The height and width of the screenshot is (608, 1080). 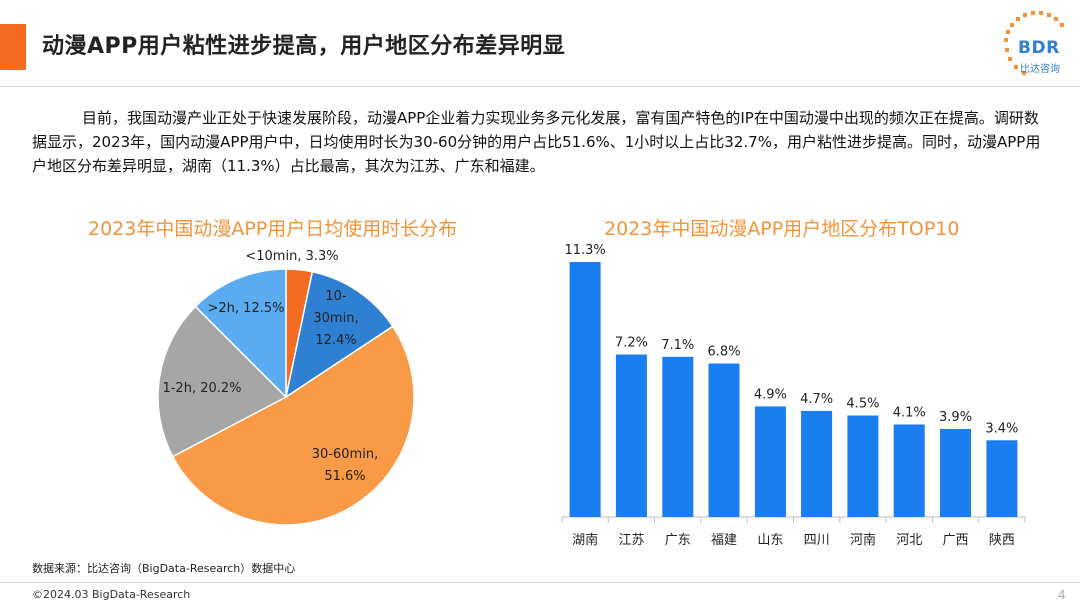 What do you see at coordinates (956, 540) in the screenshot?
I see `bar-category-label-9: 广西` at bounding box center [956, 540].